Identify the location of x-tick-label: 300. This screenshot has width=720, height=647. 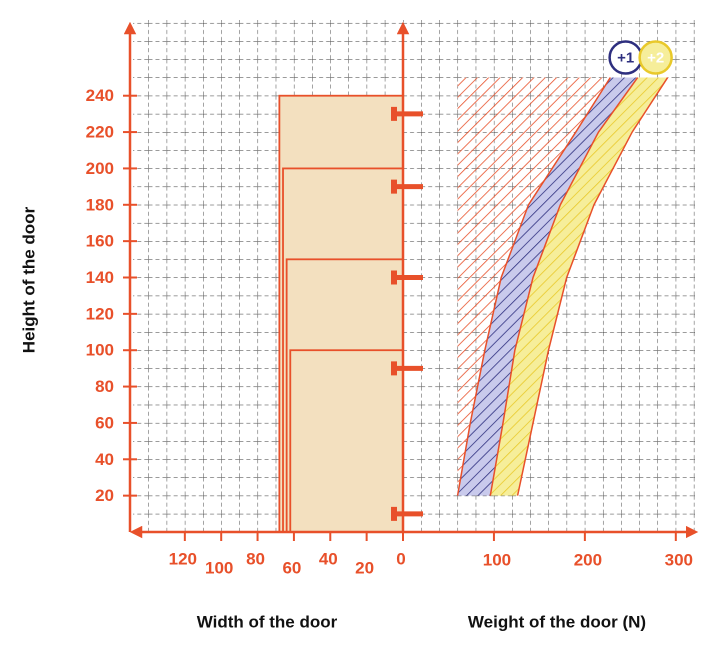
(679, 559).